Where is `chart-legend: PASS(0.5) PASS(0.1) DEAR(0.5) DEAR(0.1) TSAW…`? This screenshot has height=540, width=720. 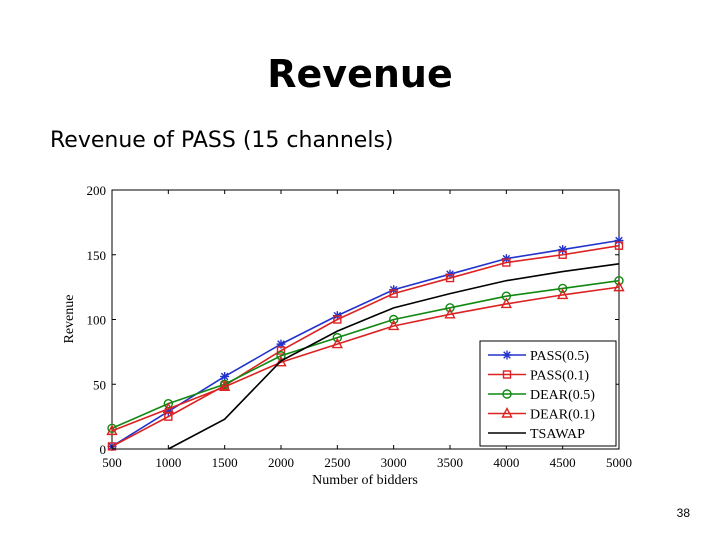 chart-legend: PASS(0.5) PASS(0.1) DEAR(0.5) DEAR(0.1) TSAW… is located at coordinates (548, 393).